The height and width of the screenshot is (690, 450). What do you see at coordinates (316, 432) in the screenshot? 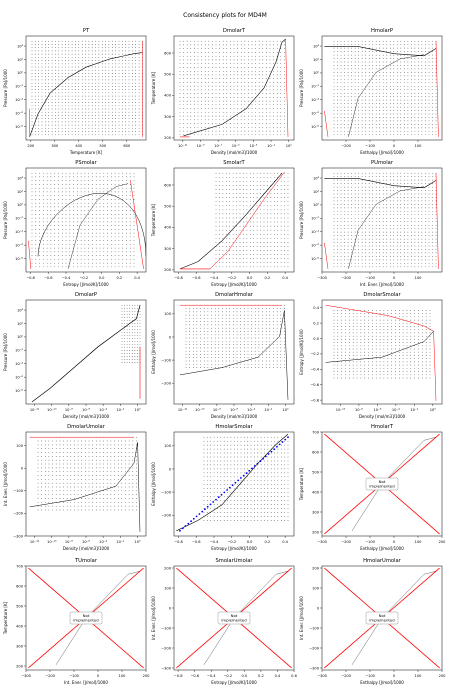
I see `y-tick-label: 700` at bounding box center [316, 432].